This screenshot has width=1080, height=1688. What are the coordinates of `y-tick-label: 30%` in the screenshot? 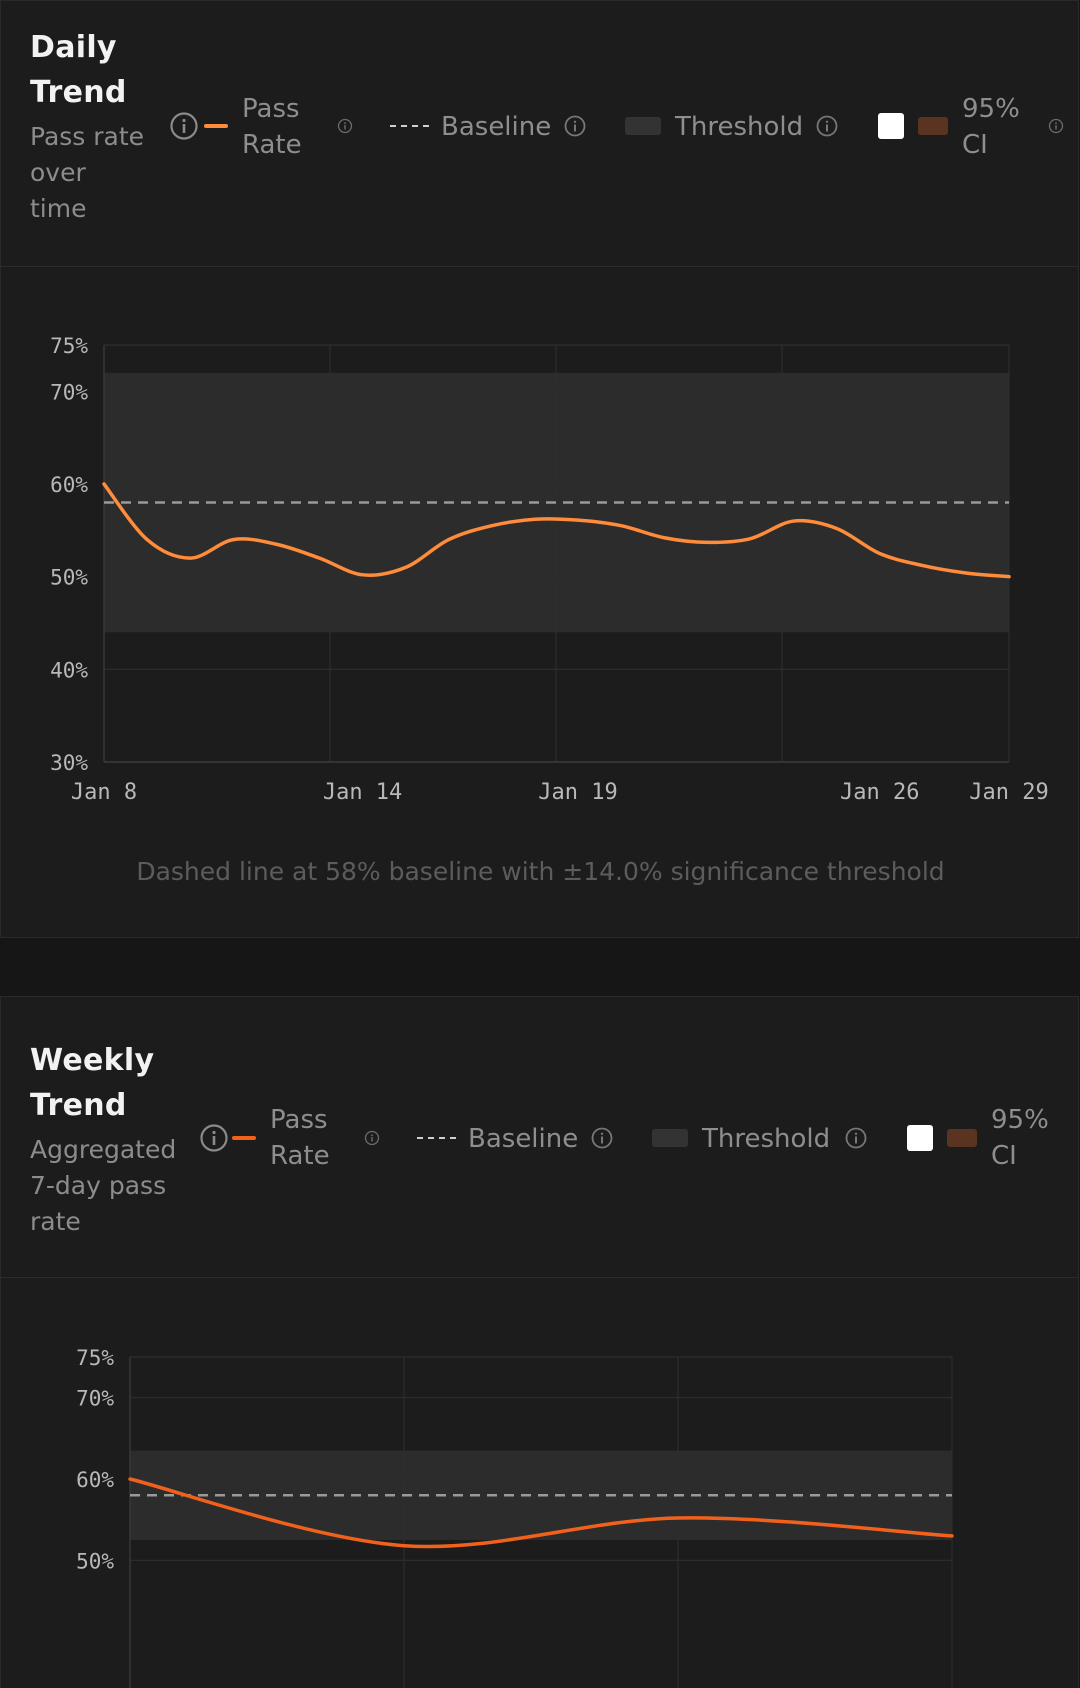 It's located at (69, 763).